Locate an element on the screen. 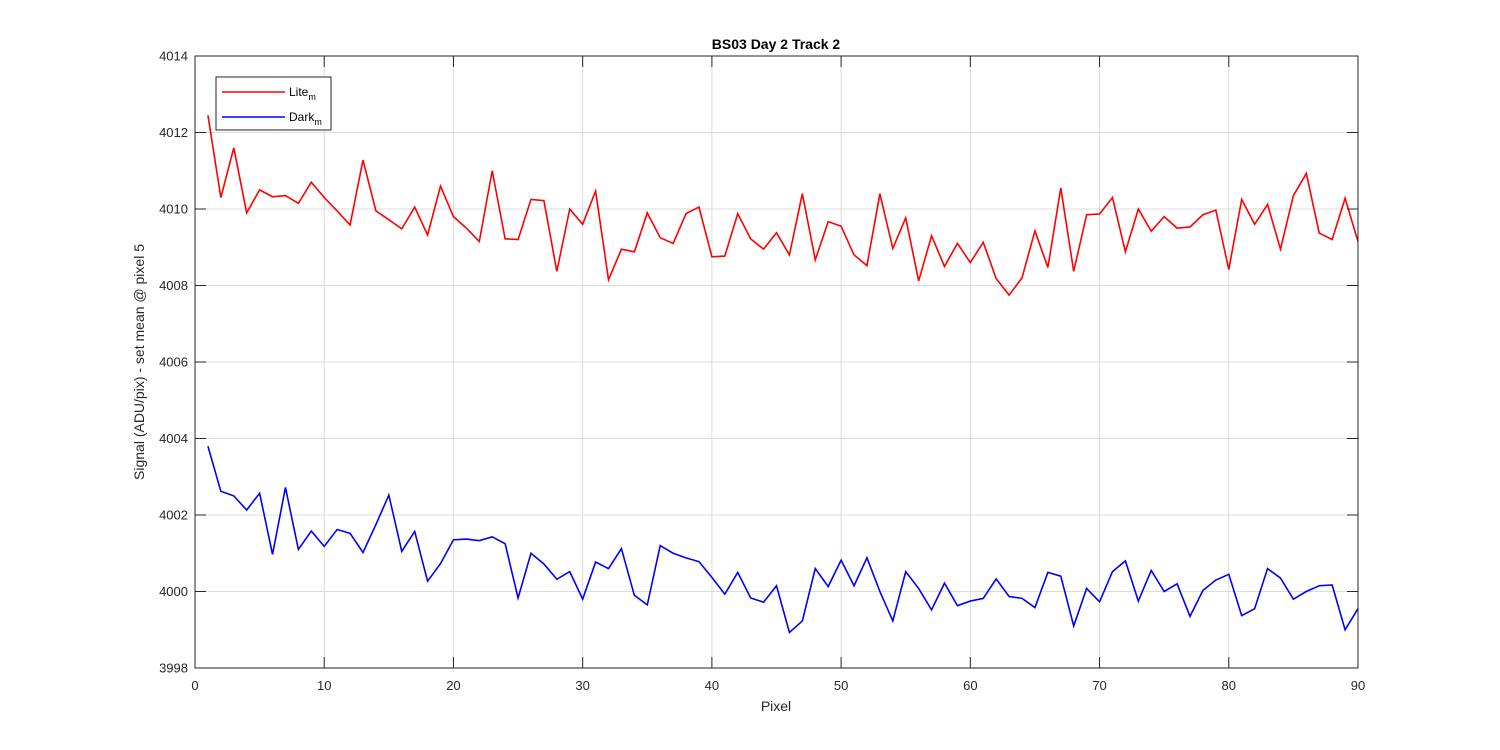 The width and height of the screenshot is (1500, 750). x-axis-label: Pixel is located at coordinates (776, 706).